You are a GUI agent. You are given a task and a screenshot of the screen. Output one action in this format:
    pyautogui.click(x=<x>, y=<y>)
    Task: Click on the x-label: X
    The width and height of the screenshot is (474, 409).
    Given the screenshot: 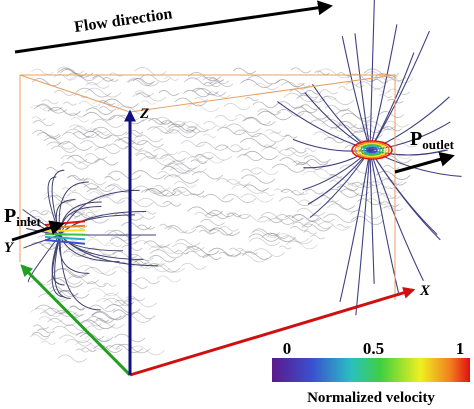 What is the action you would take?
    pyautogui.click(x=425, y=291)
    